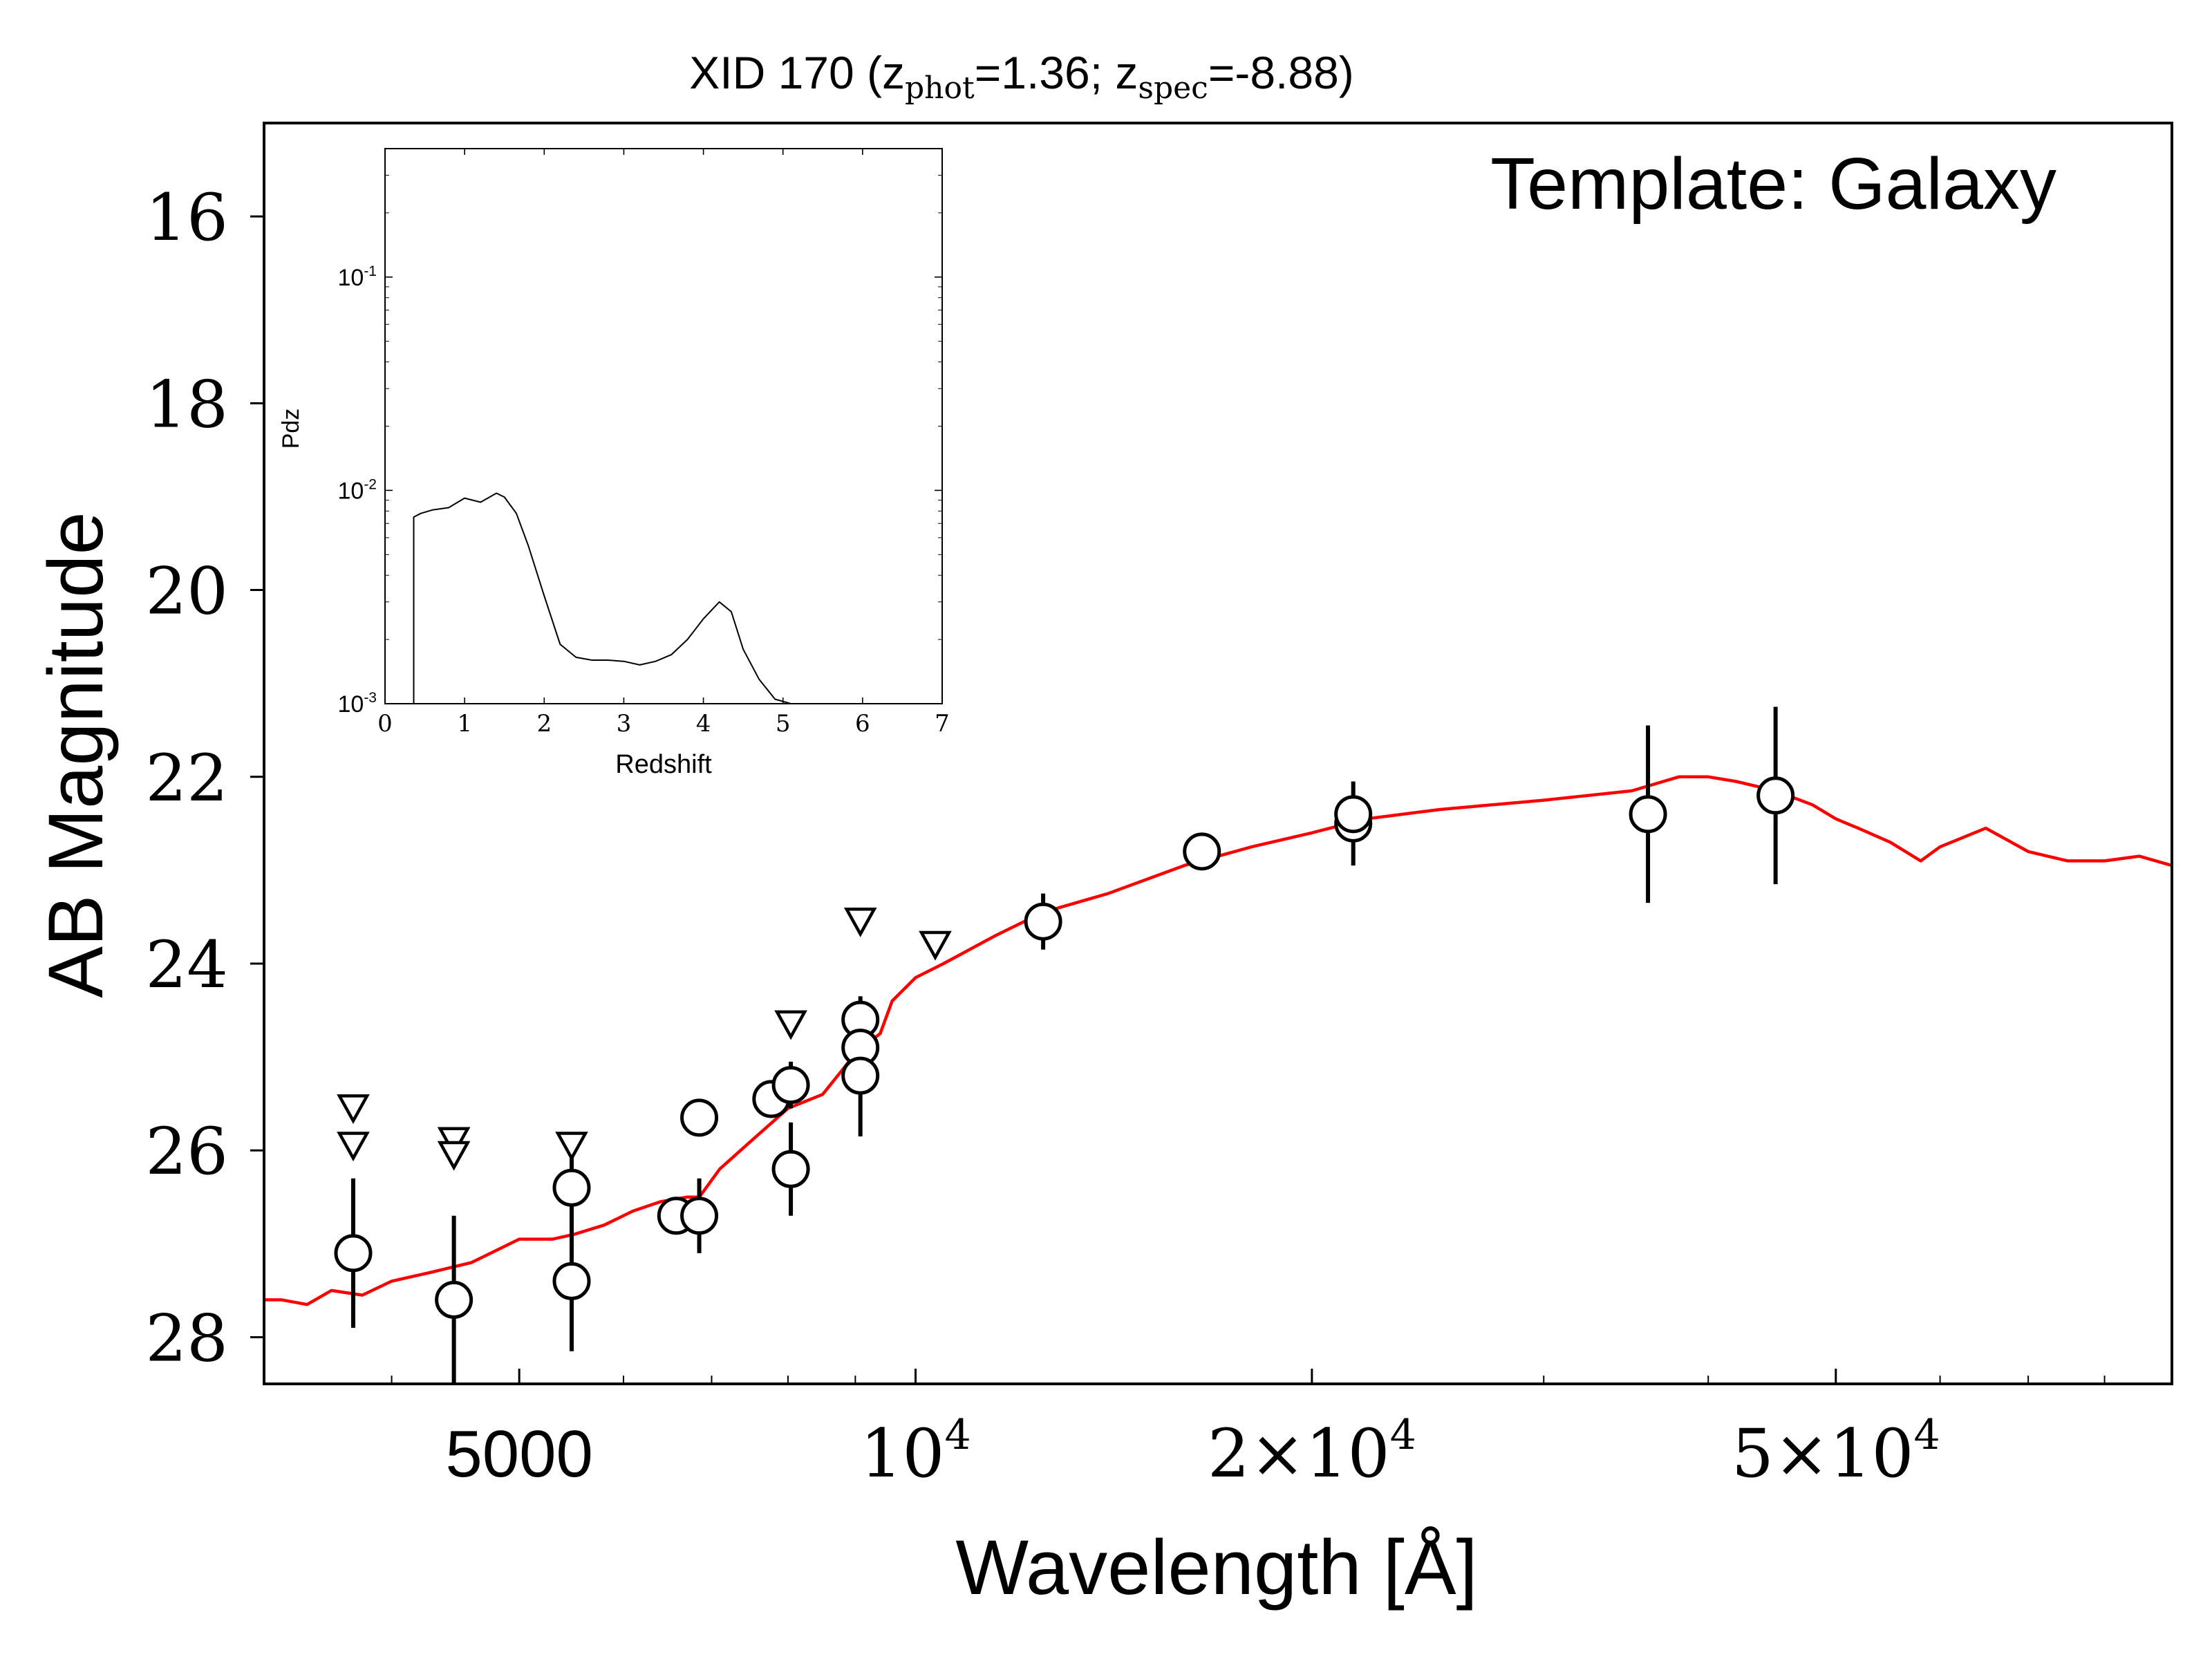  I want to click on inset-y-tick-label: 10⁻³, so click(357, 704).